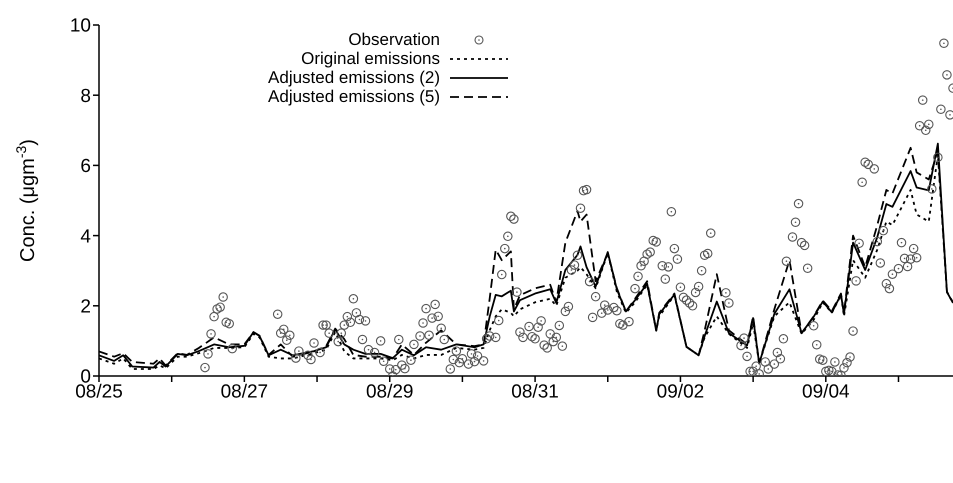 Image resolution: width=953 pixels, height=483 pixels. Describe the element at coordinates (86, 237) in the screenshot. I see `y-tick-label: 4` at that location.